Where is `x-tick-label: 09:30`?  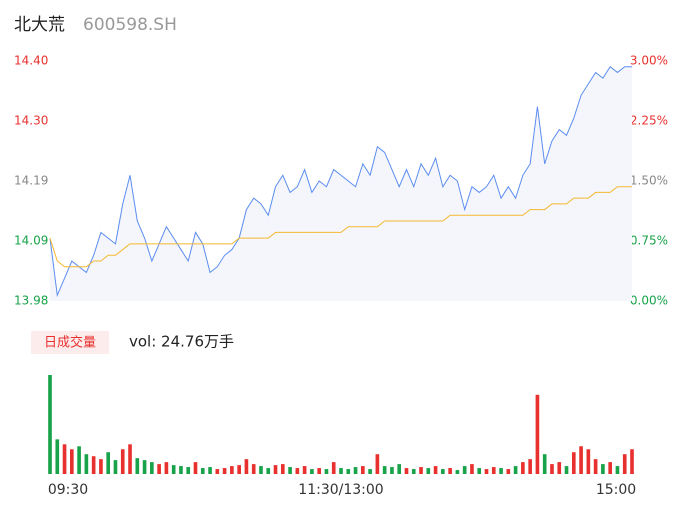 x-tick-label: 09:30 is located at coordinates (68, 490).